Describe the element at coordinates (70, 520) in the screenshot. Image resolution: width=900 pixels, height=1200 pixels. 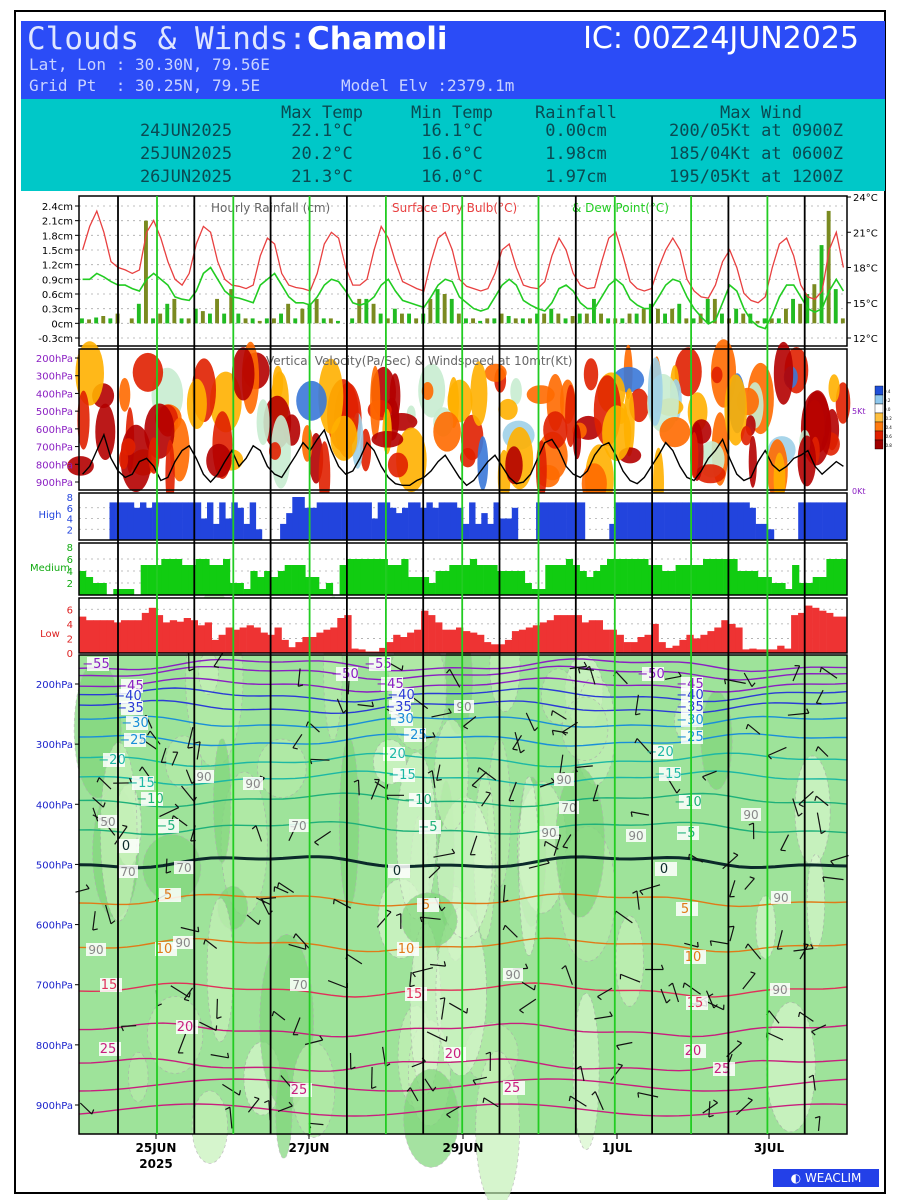
I see `y-tick-label: 4` at that location.